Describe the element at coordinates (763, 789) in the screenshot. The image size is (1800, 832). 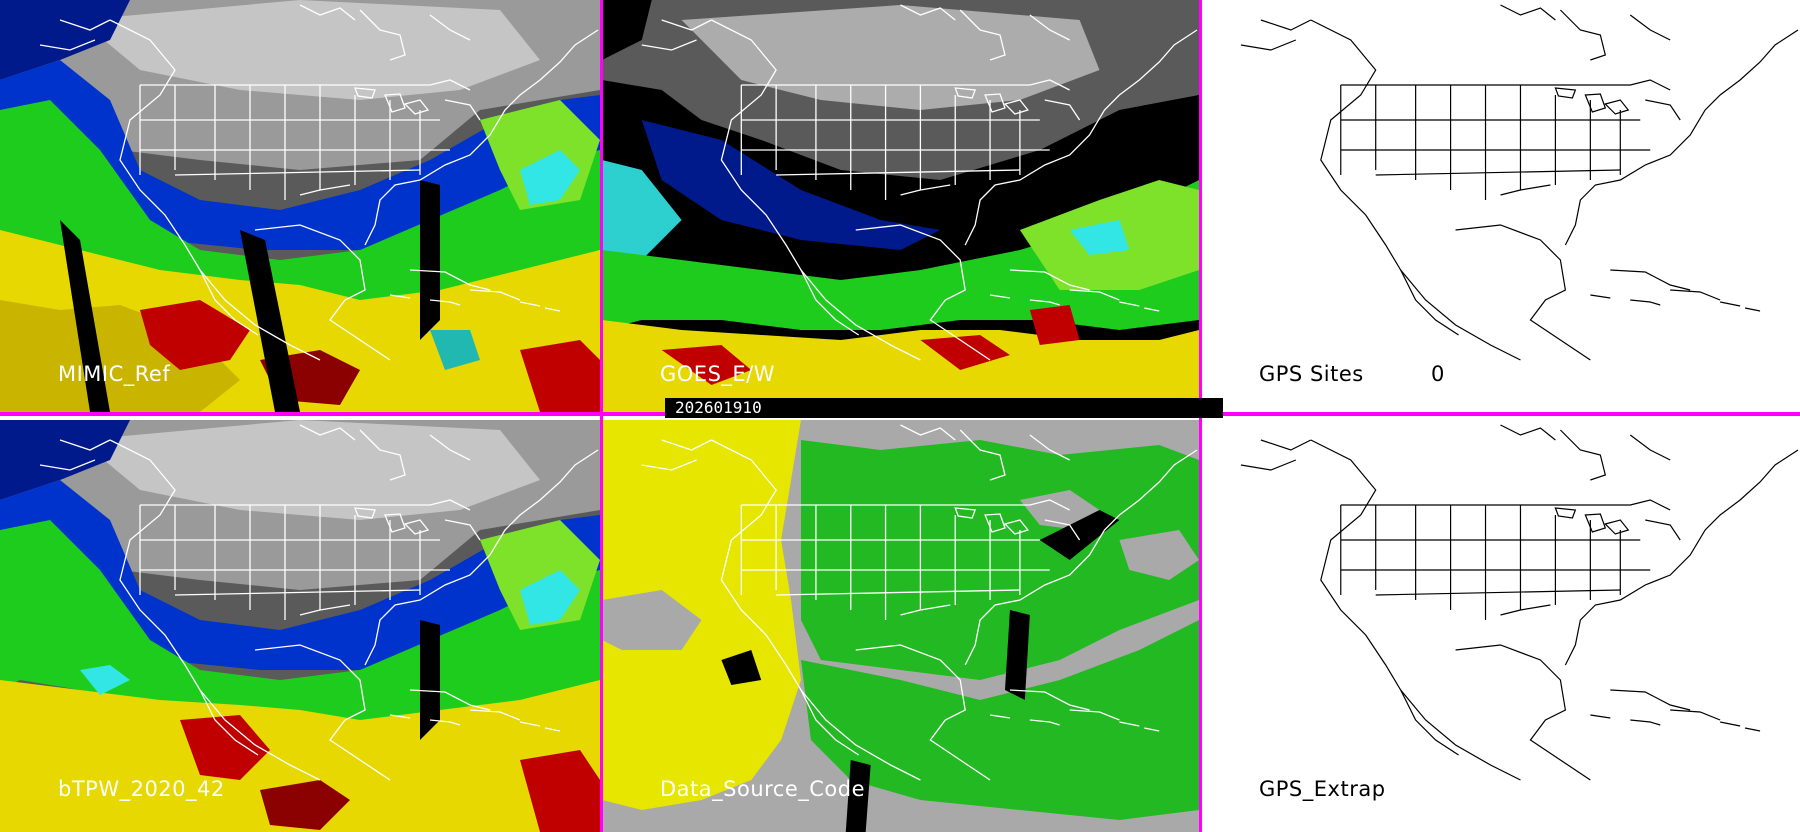
I see `panel-label-data-source-code: Data_Source_Code` at that location.